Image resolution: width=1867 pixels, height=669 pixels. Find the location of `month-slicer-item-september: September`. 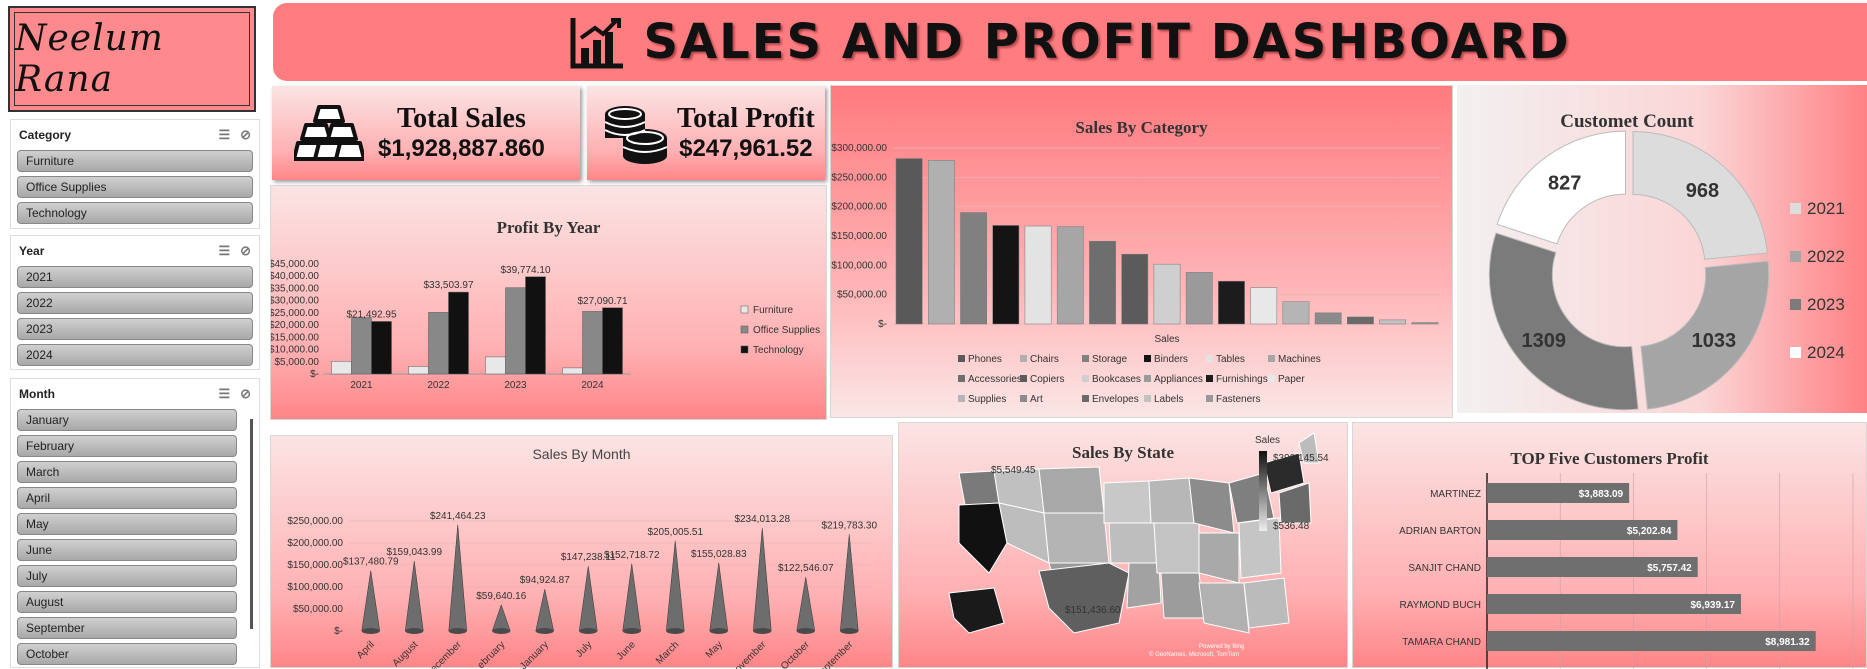

month-slicer-item-september: September is located at coordinates (127, 628).